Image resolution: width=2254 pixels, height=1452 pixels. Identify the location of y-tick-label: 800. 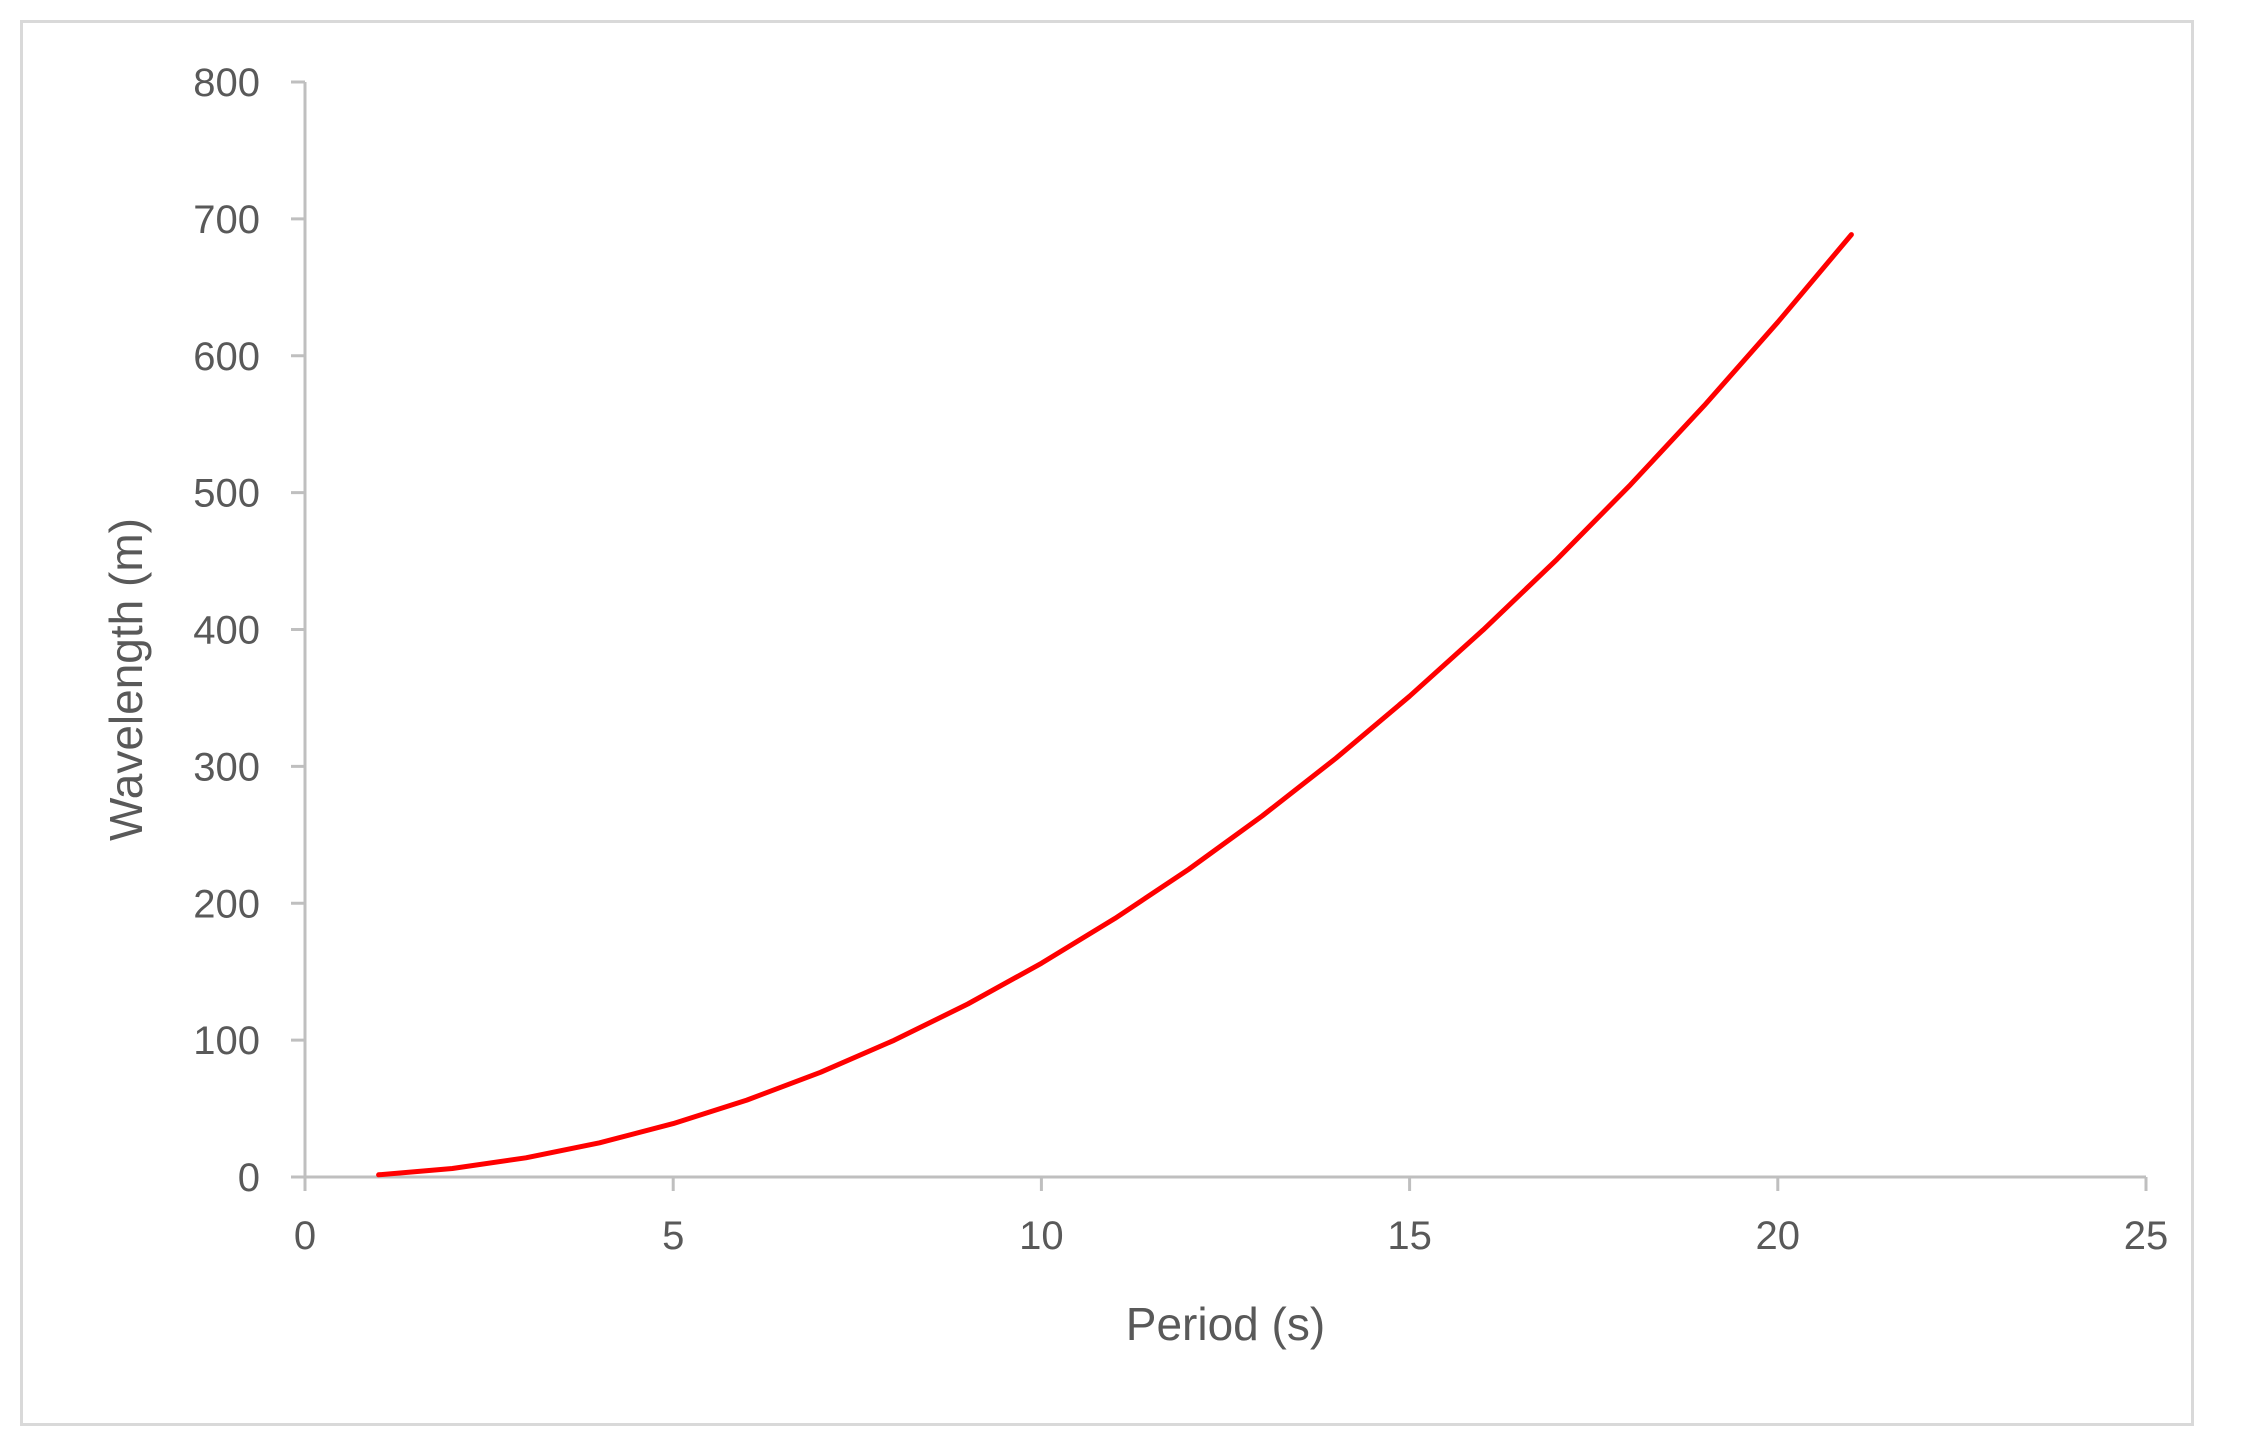
(226, 83).